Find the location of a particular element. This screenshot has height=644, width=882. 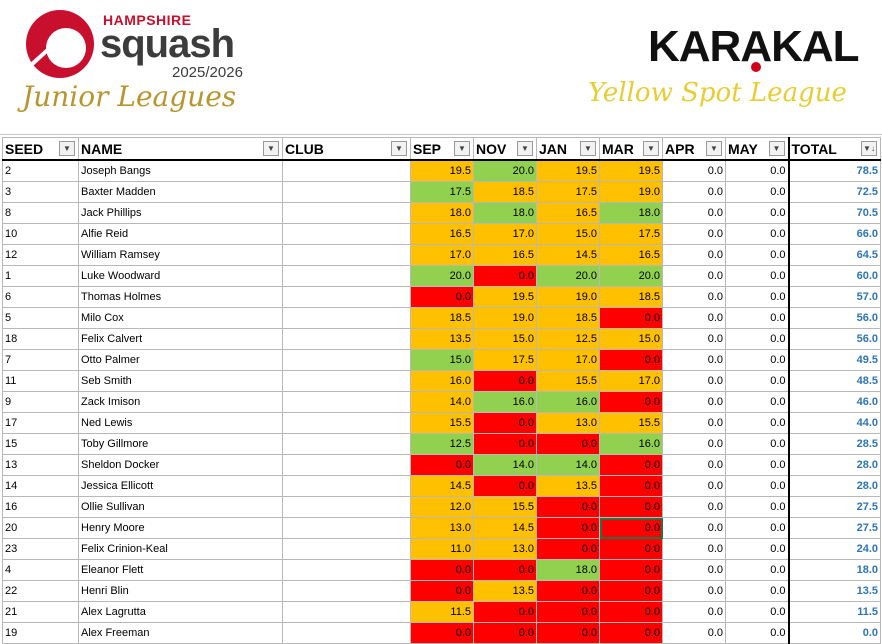

total-cell: 28.5 is located at coordinates (834, 444).